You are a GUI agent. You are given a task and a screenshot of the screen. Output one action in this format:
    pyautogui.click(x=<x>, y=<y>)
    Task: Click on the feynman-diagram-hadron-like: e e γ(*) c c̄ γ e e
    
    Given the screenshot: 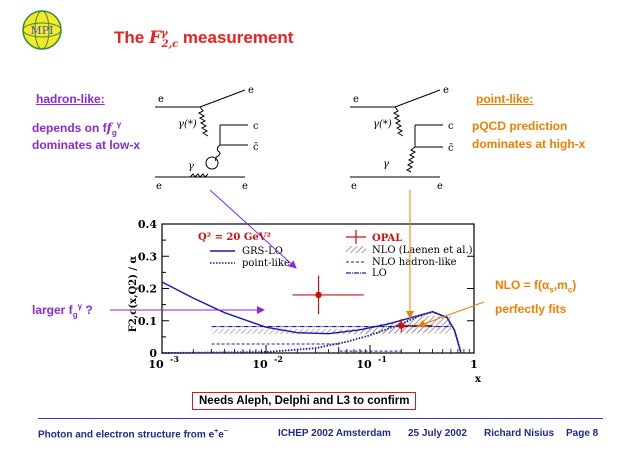 What is the action you would take?
    pyautogui.click(x=207, y=138)
    